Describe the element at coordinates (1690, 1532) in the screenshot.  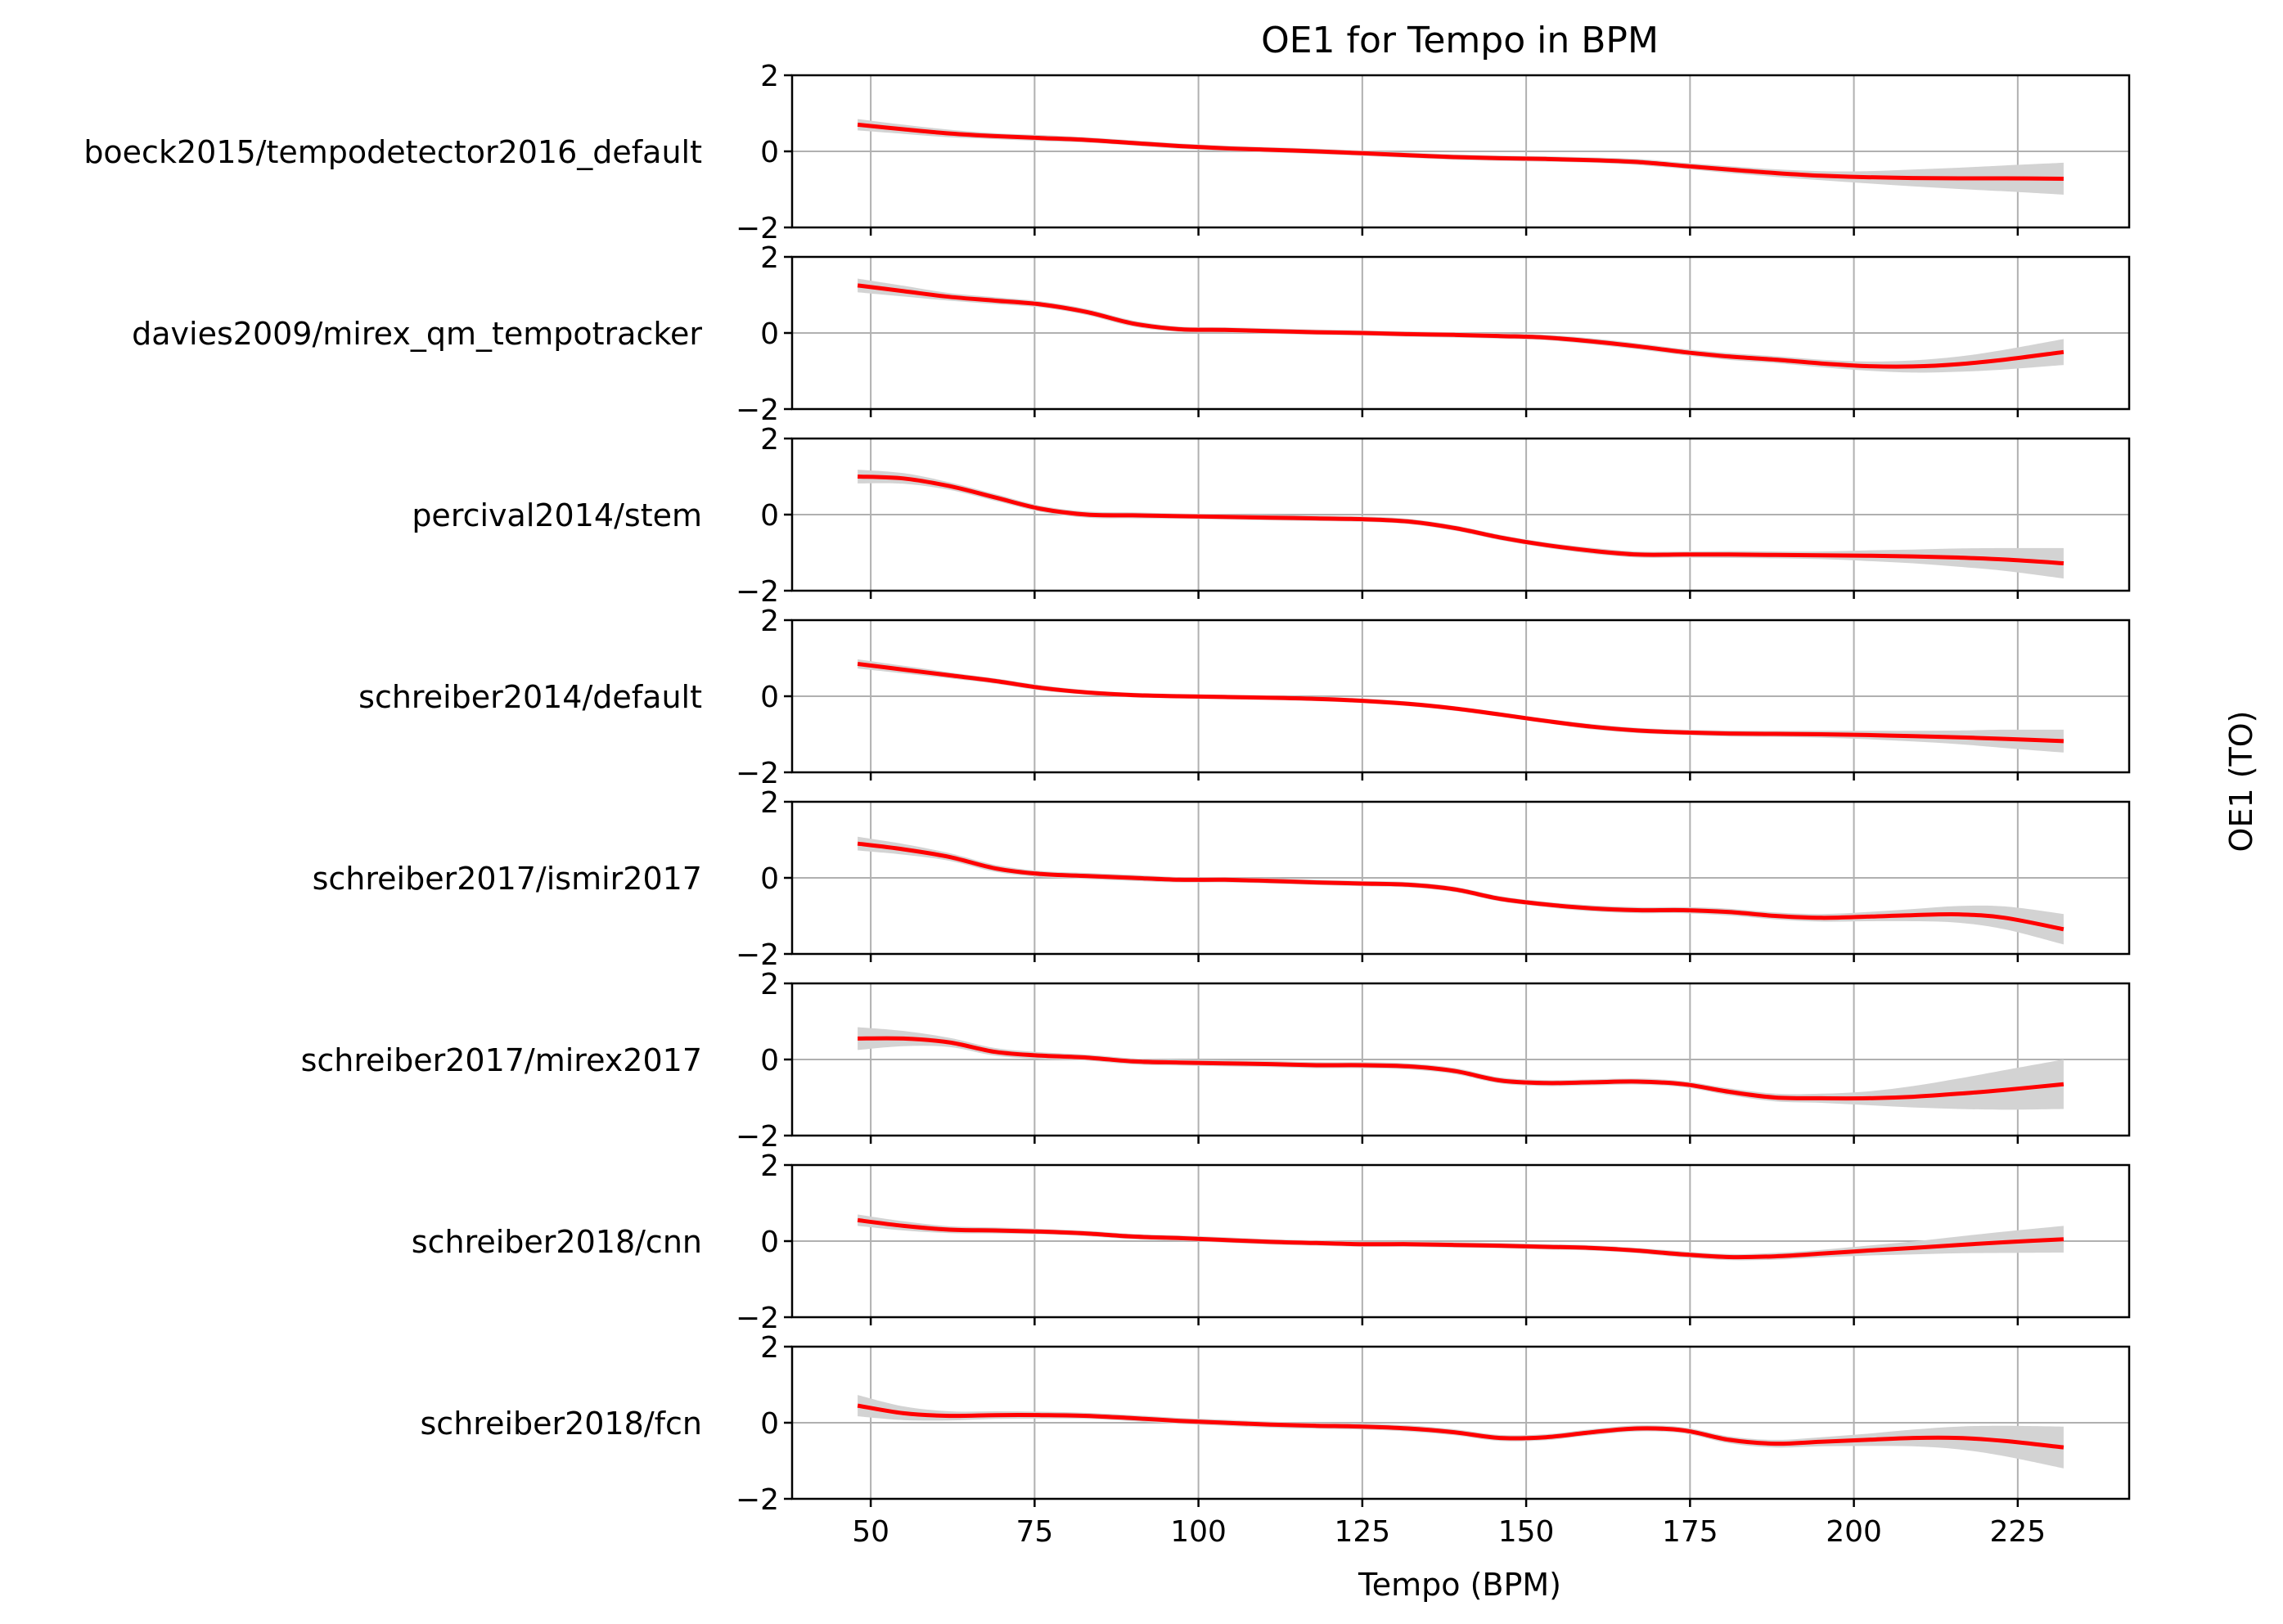
I see `x-tick-label: 175` at that location.